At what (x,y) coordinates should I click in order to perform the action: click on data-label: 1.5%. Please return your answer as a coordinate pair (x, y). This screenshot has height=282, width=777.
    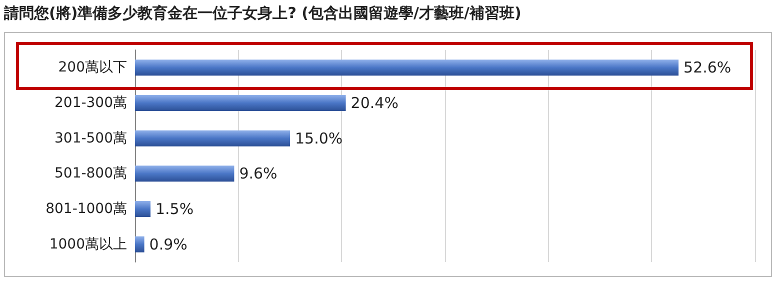
    Looking at the image, I should click on (175, 209).